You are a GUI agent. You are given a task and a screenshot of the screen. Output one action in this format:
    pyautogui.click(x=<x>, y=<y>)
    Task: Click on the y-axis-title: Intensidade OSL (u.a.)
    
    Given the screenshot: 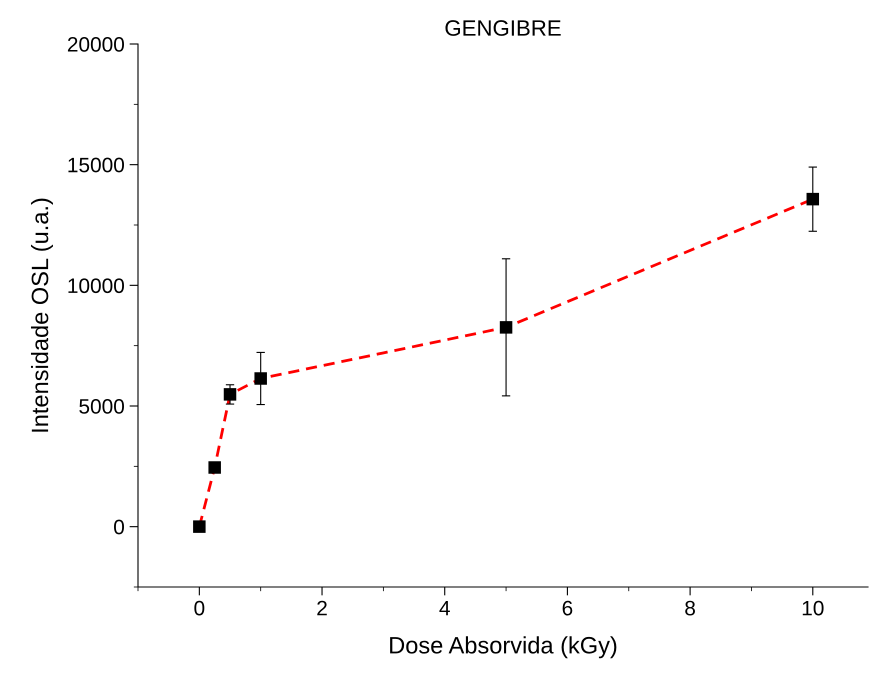 What is the action you would take?
    pyautogui.click(x=41, y=315)
    